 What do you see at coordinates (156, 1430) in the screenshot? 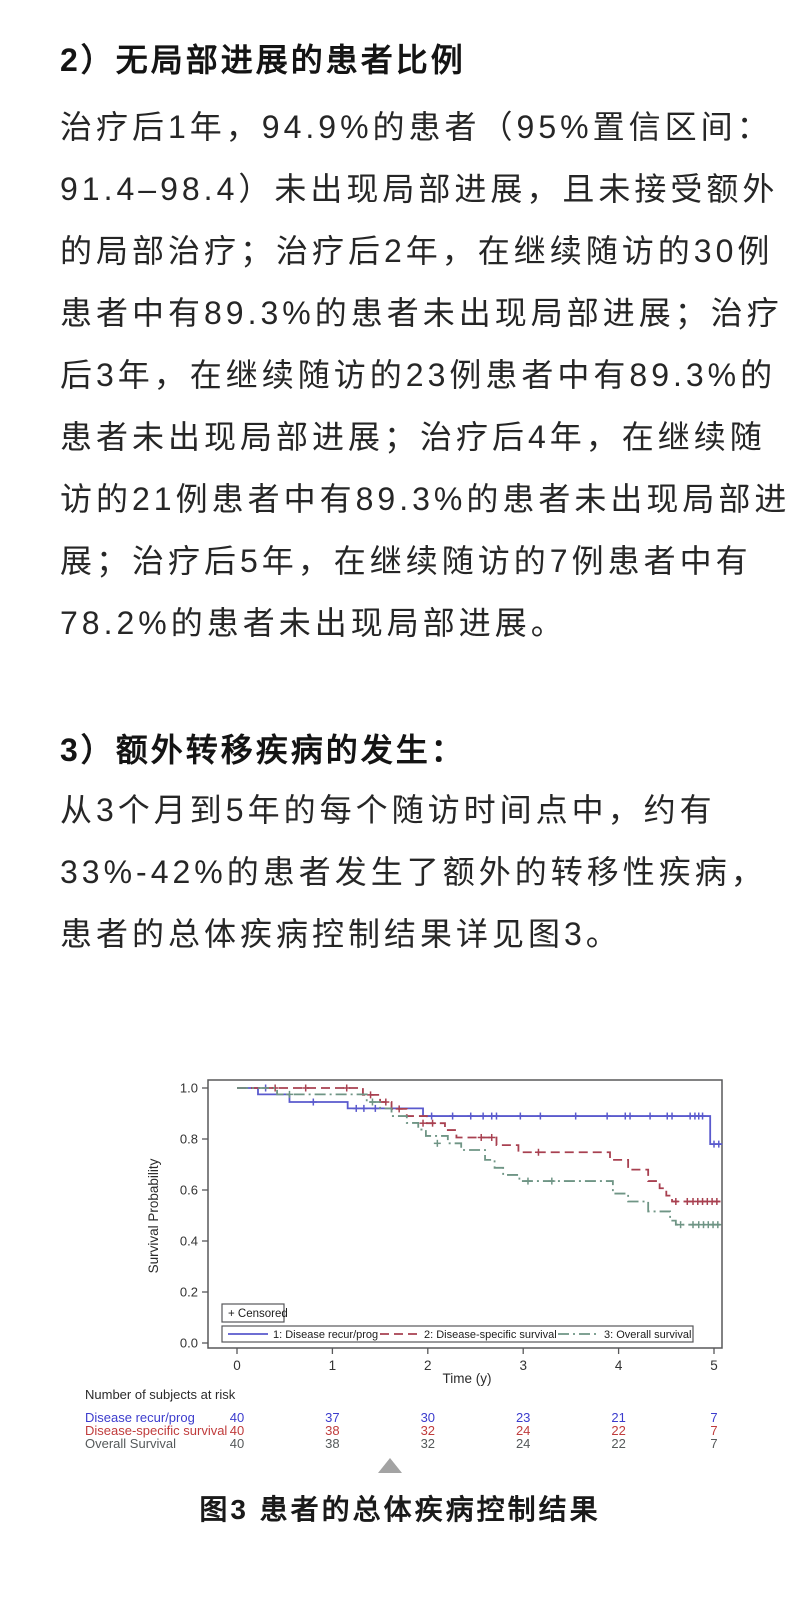
I see `svg-text: Disease-specific survival` at bounding box center [156, 1430].